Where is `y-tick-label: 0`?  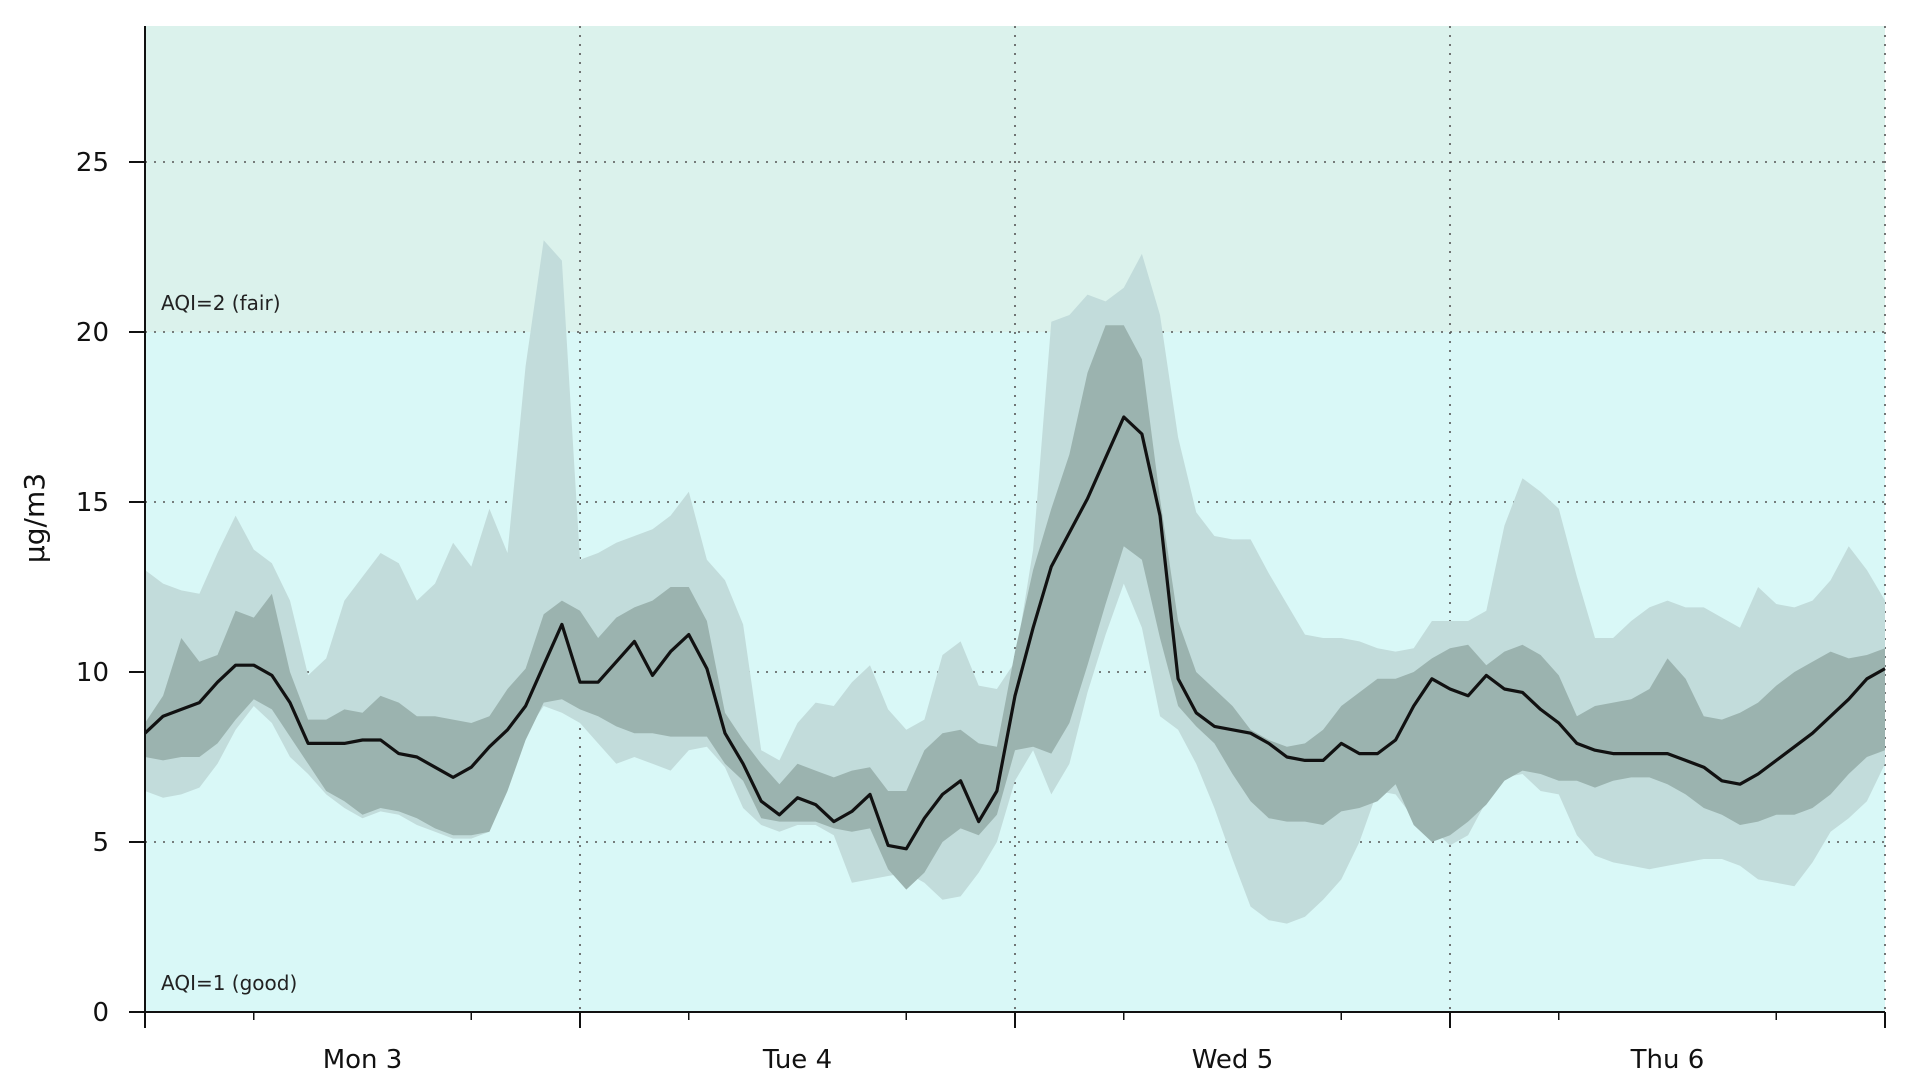 y-tick-label: 0 is located at coordinates (100, 1013).